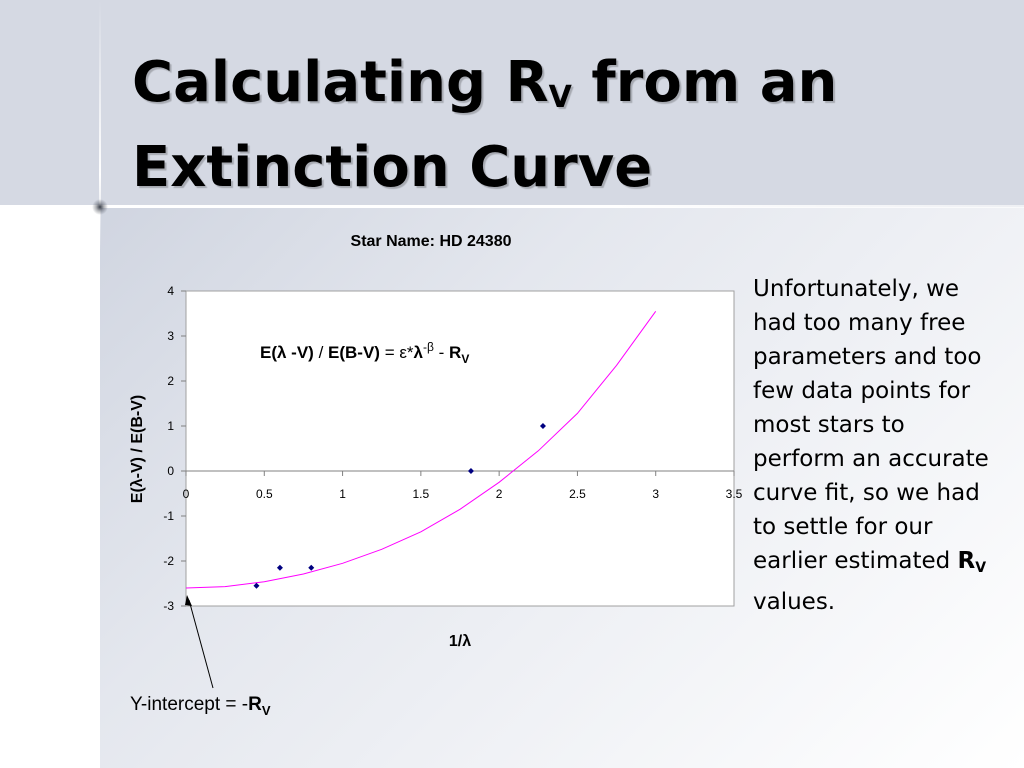 Image resolution: width=1024 pixels, height=768 pixels. What do you see at coordinates (186, 494) in the screenshot?
I see `x-tick-label: 0` at bounding box center [186, 494].